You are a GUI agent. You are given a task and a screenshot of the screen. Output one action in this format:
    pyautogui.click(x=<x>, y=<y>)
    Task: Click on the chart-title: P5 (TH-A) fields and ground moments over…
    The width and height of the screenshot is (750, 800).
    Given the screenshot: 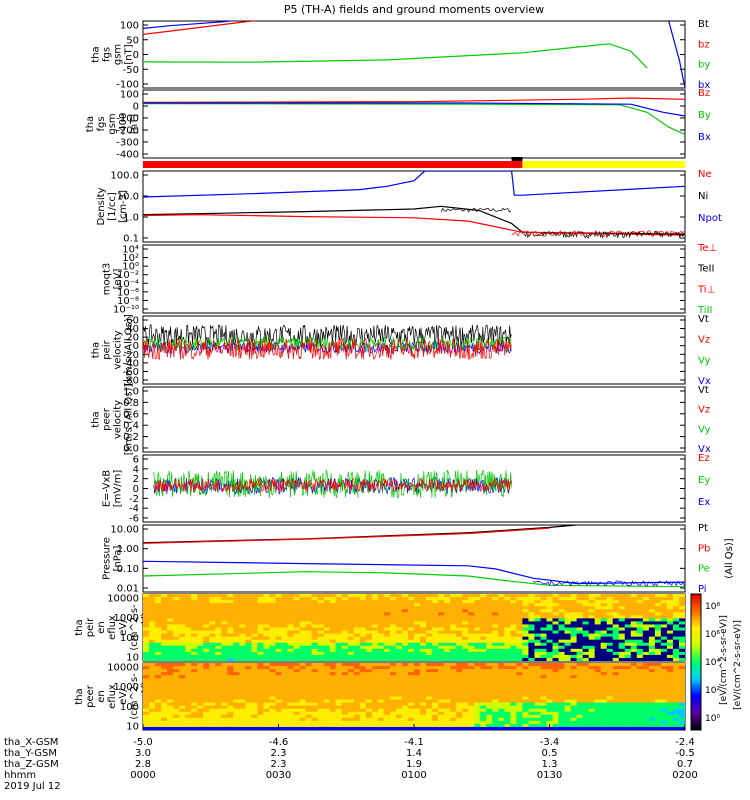 What is the action you would take?
    pyautogui.click(x=414, y=9)
    